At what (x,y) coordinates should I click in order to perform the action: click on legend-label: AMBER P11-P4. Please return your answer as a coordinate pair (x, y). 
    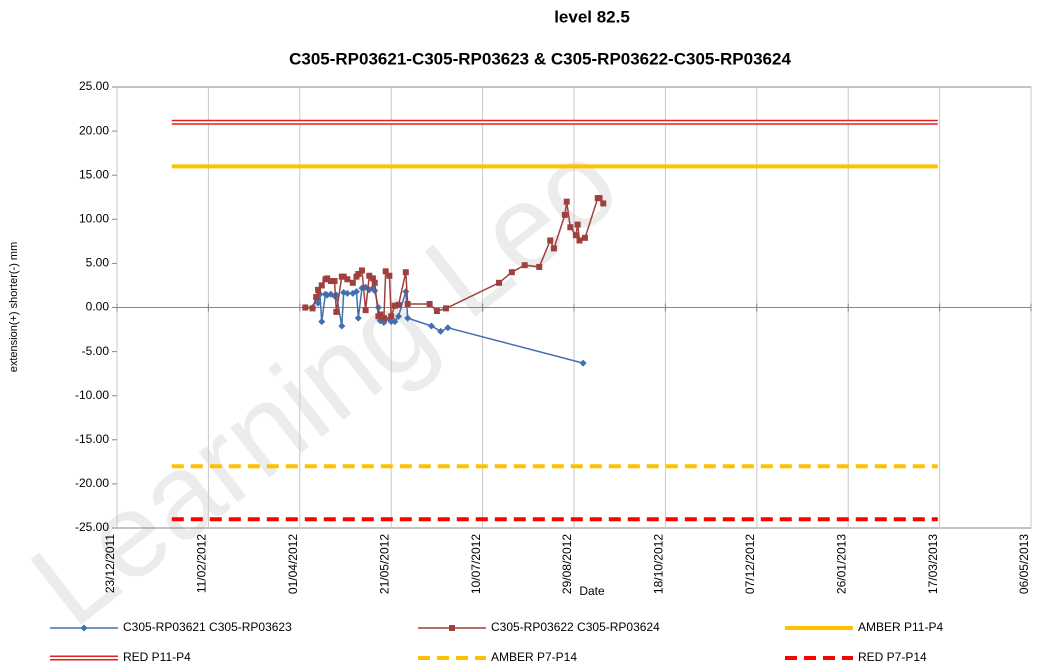
    Looking at the image, I should click on (900, 627).